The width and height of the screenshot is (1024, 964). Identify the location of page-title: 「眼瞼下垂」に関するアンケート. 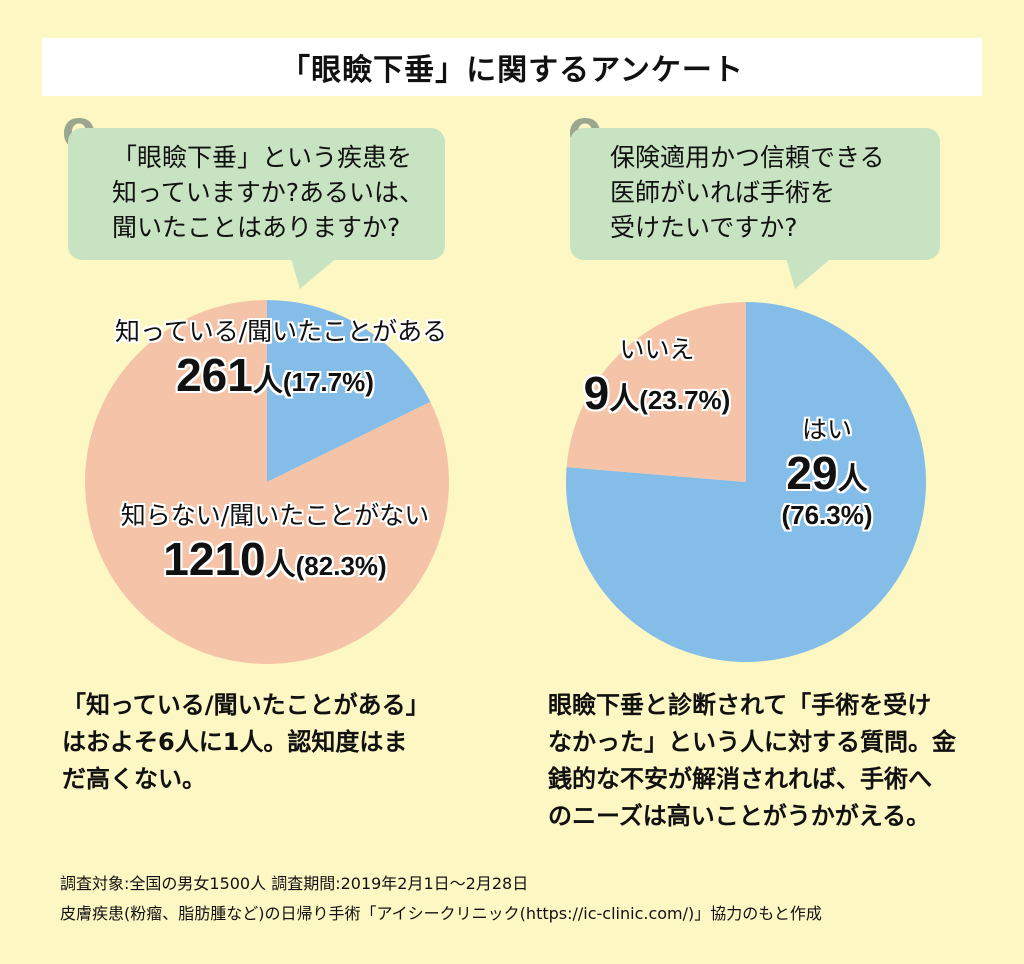
(512, 70).